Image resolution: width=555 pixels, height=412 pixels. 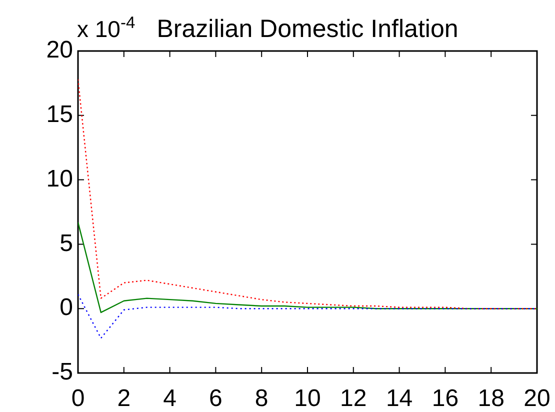 I want to click on x-tick-label: 14, so click(x=399, y=398).